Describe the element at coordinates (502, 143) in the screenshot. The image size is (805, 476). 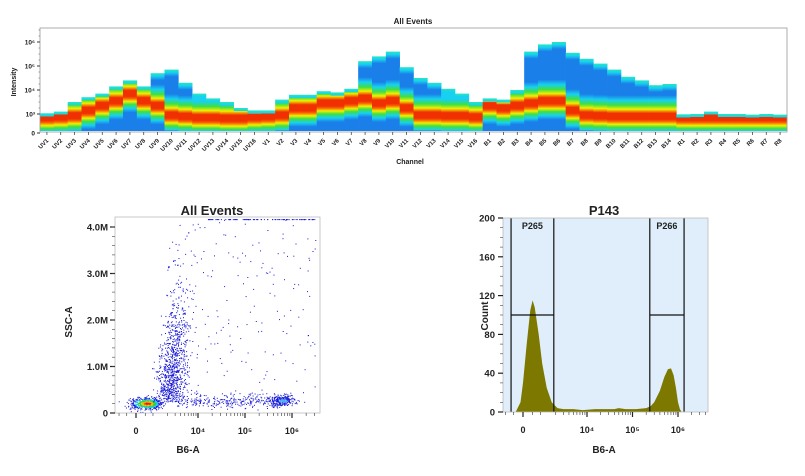
I see `channel-label: B2` at that location.